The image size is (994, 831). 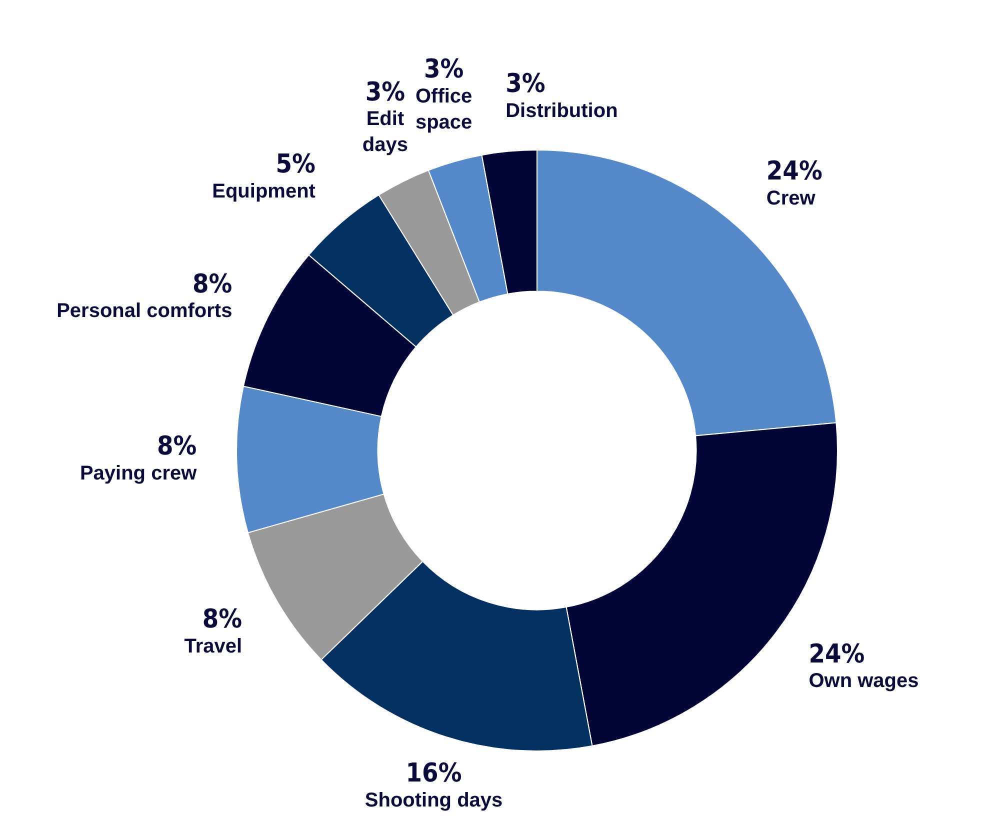 I want to click on slice-label: Own wages, so click(x=863, y=681).